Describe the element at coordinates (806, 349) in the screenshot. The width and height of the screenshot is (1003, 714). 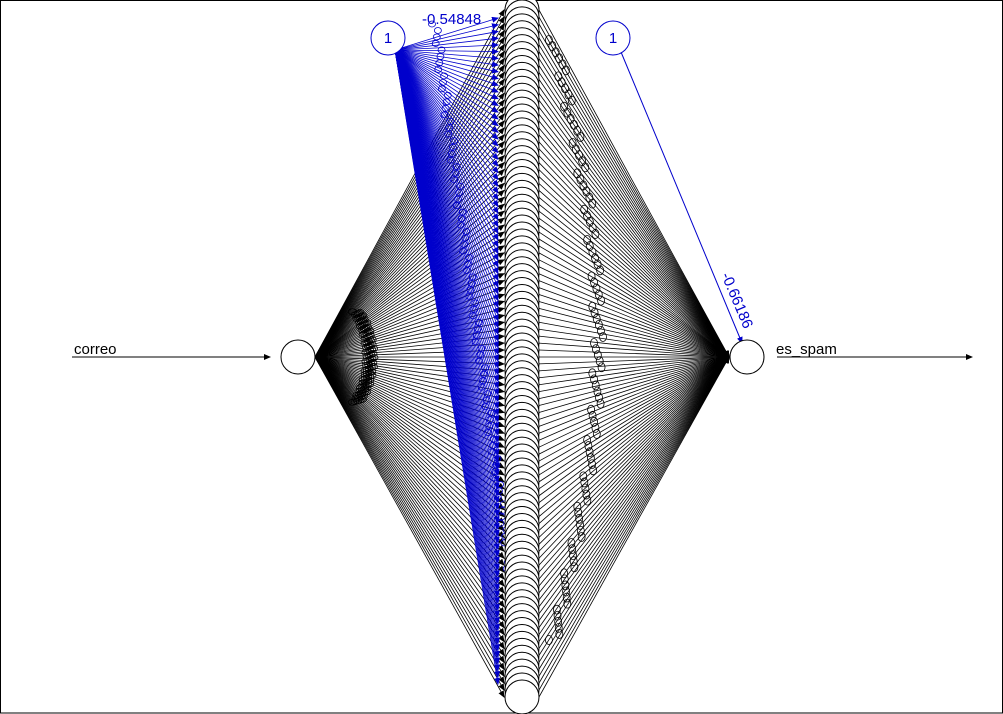
I see `output-label: es_spam` at that location.